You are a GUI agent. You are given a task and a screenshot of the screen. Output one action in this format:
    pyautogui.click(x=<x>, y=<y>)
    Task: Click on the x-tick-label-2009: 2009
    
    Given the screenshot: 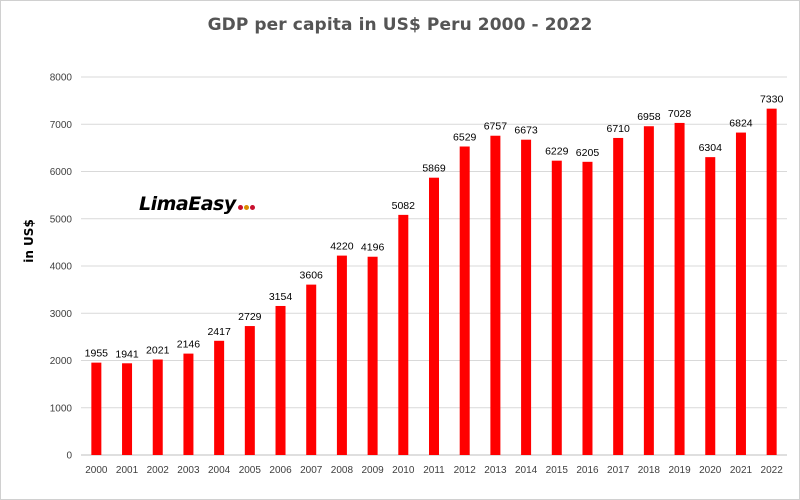 What is the action you would take?
    pyautogui.click(x=372, y=470)
    